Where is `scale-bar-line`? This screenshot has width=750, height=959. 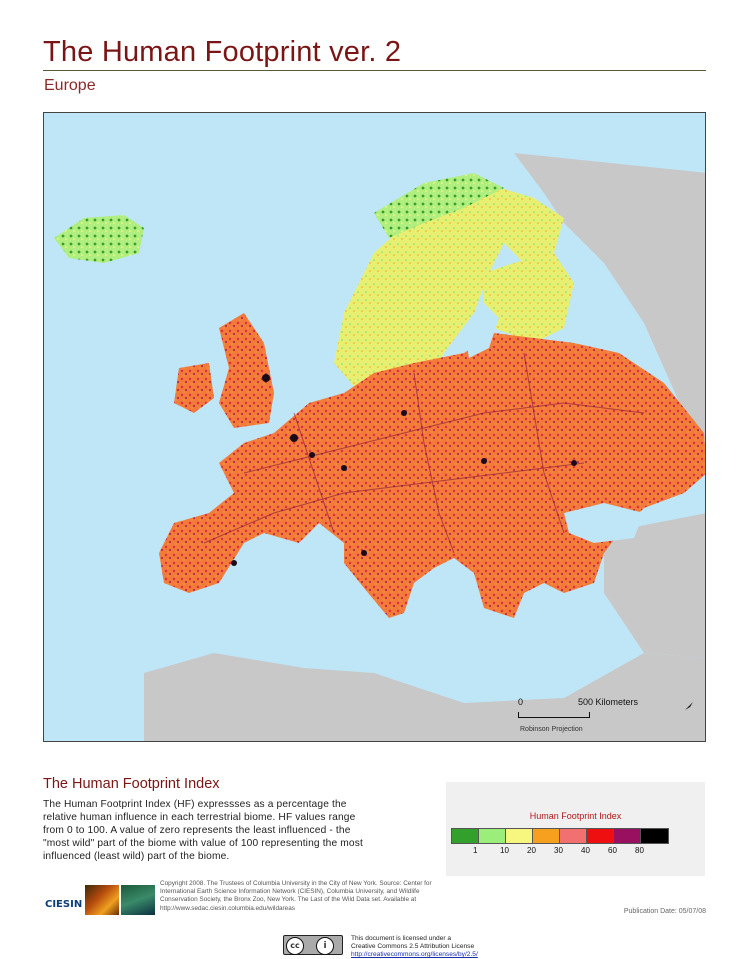
scale-bar-line is located at coordinates (554, 715).